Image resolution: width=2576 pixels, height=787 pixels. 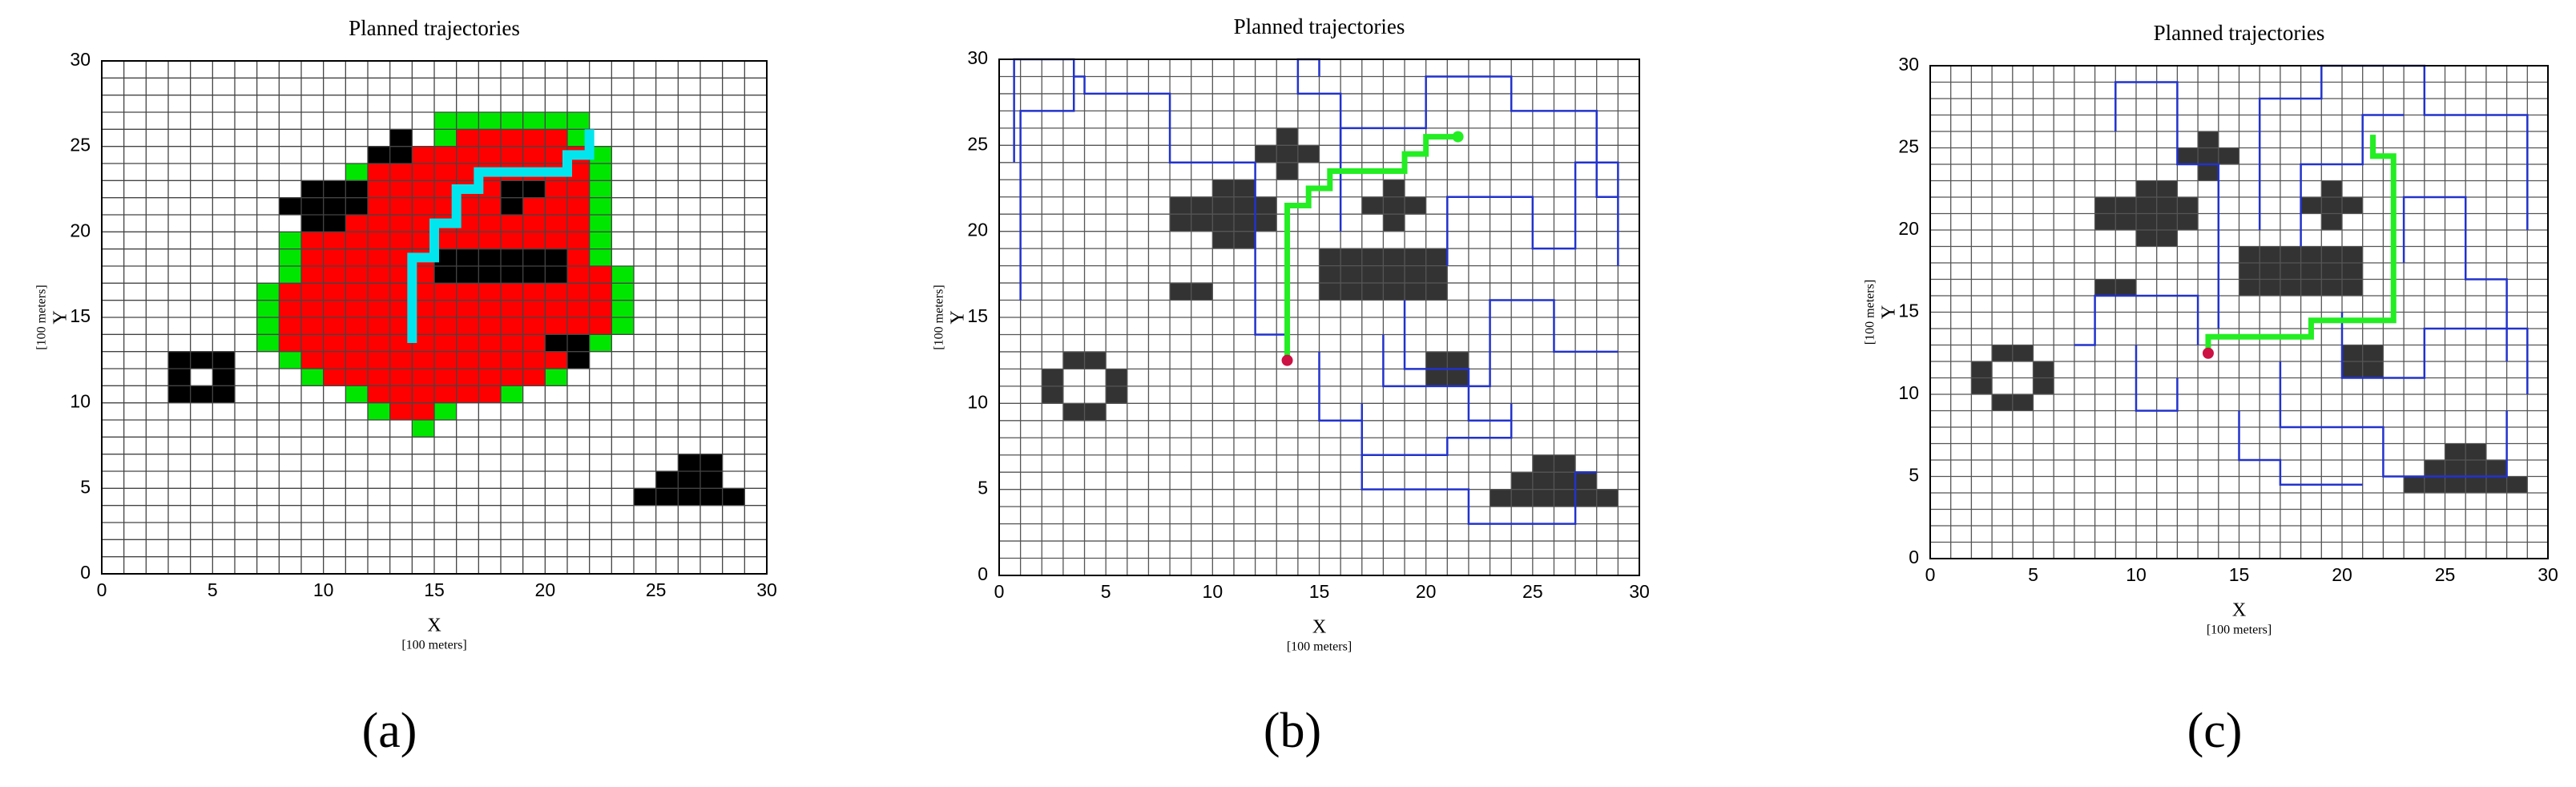 I want to click on chart-title: Planned trajectories, so click(x=1319, y=26).